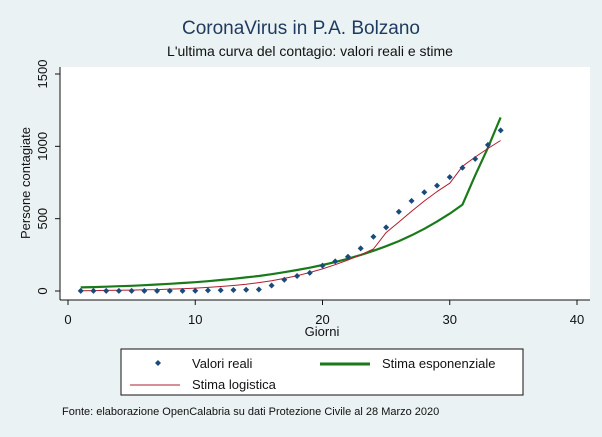 This screenshot has width=602, height=437. Describe the element at coordinates (222, 363) in the screenshot. I see `legend-label-valori-reali: Valori reali` at that location.